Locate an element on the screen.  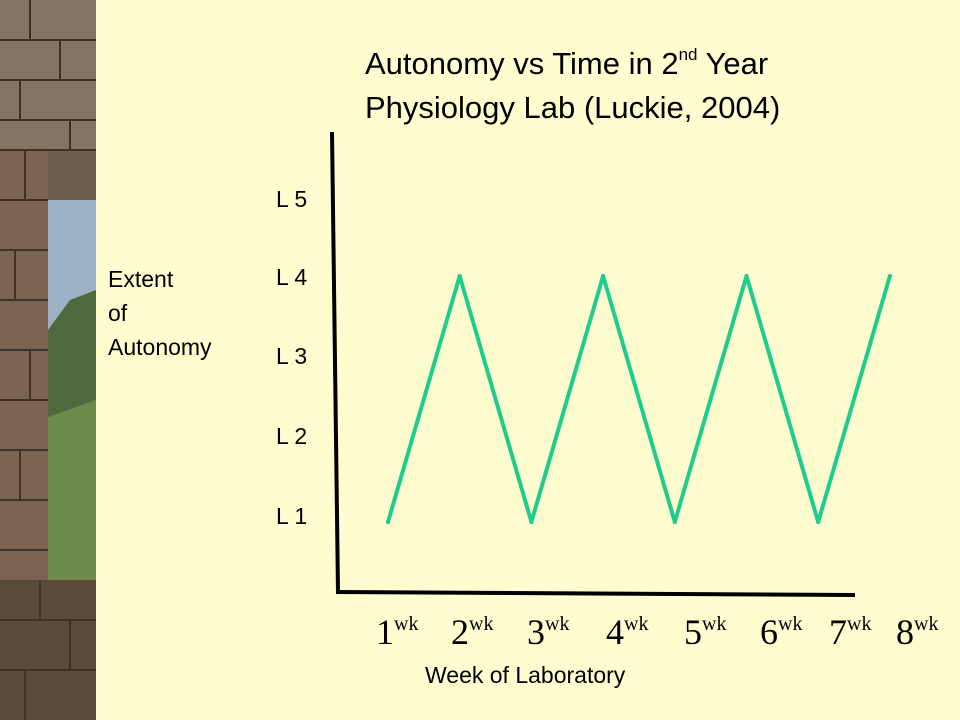
x-tick-number: 3 is located at coordinates (536, 632).